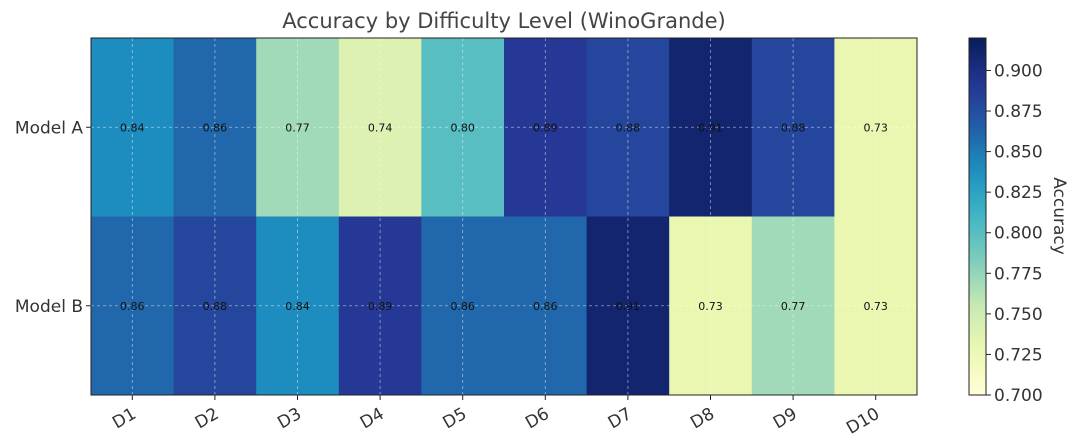  Describe the element at coordinates (1018, 234) in the screenshot. I see `colorbar-tick-label: 0.800` at that location.